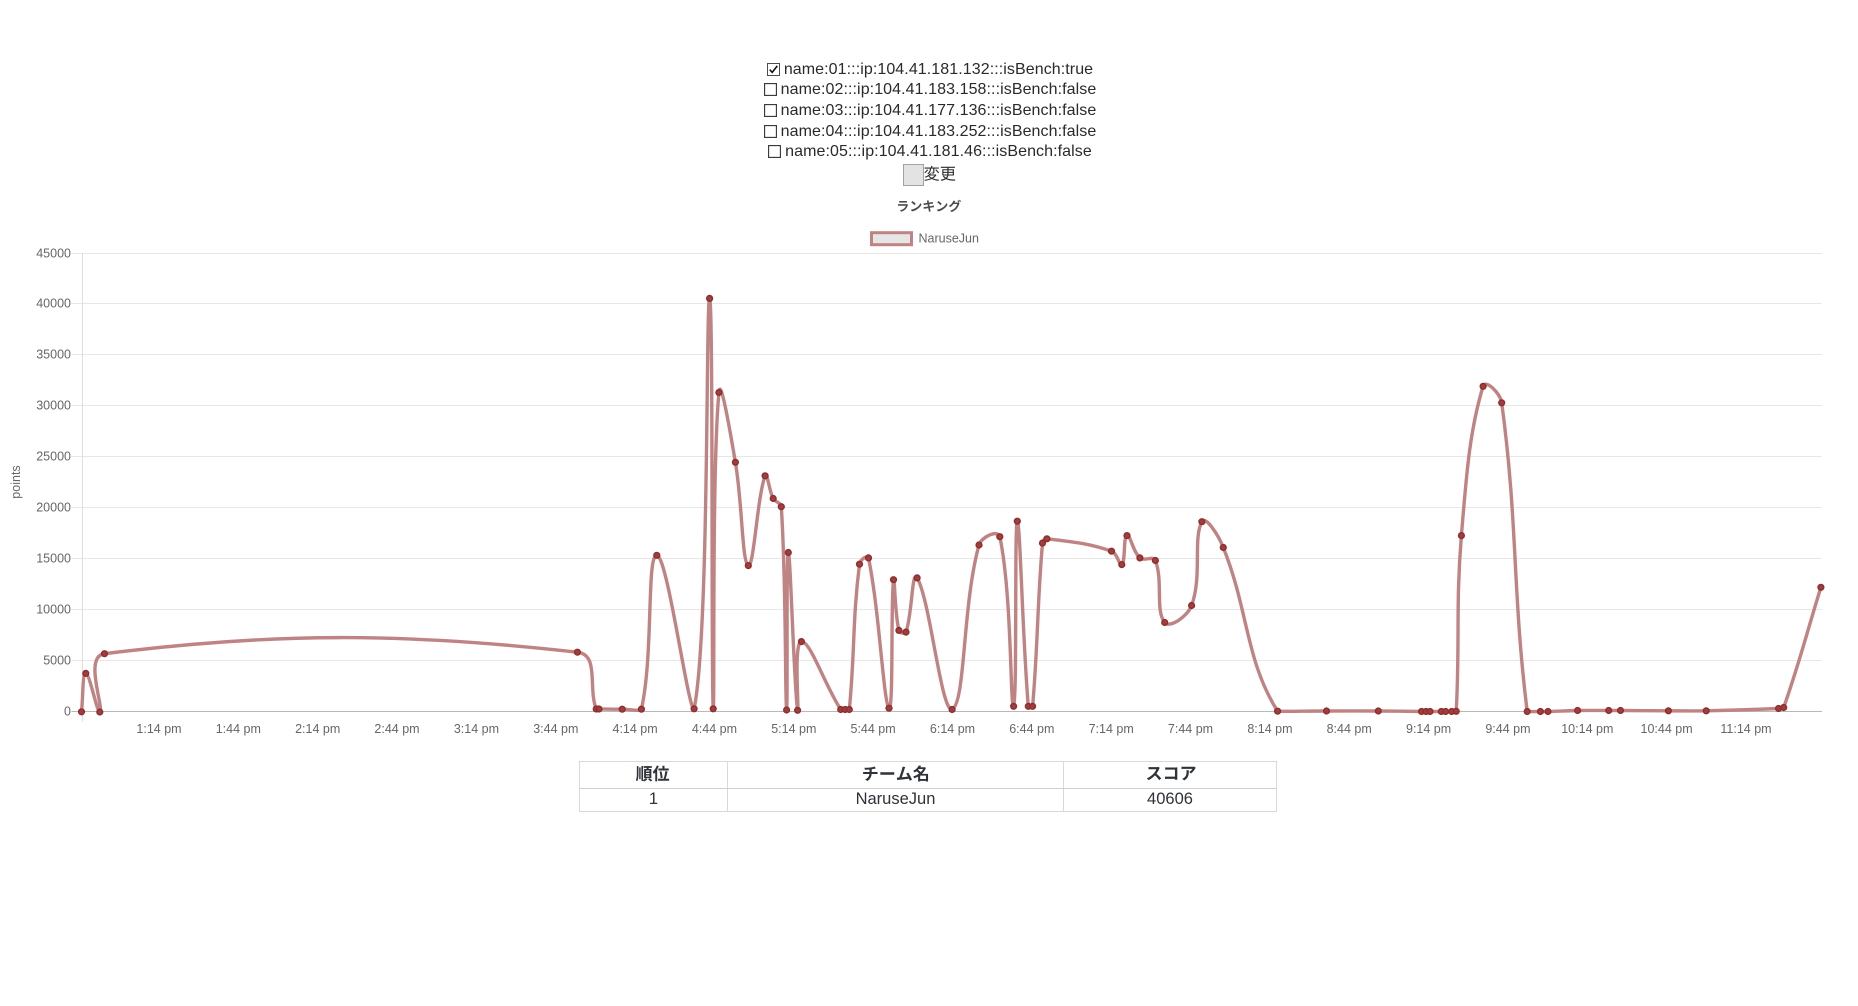 This screenshot has height=1006, width=1858. Describe the element at coordinates (53, 304) in the screenshot. I see `svg-text: 40000` at that location.